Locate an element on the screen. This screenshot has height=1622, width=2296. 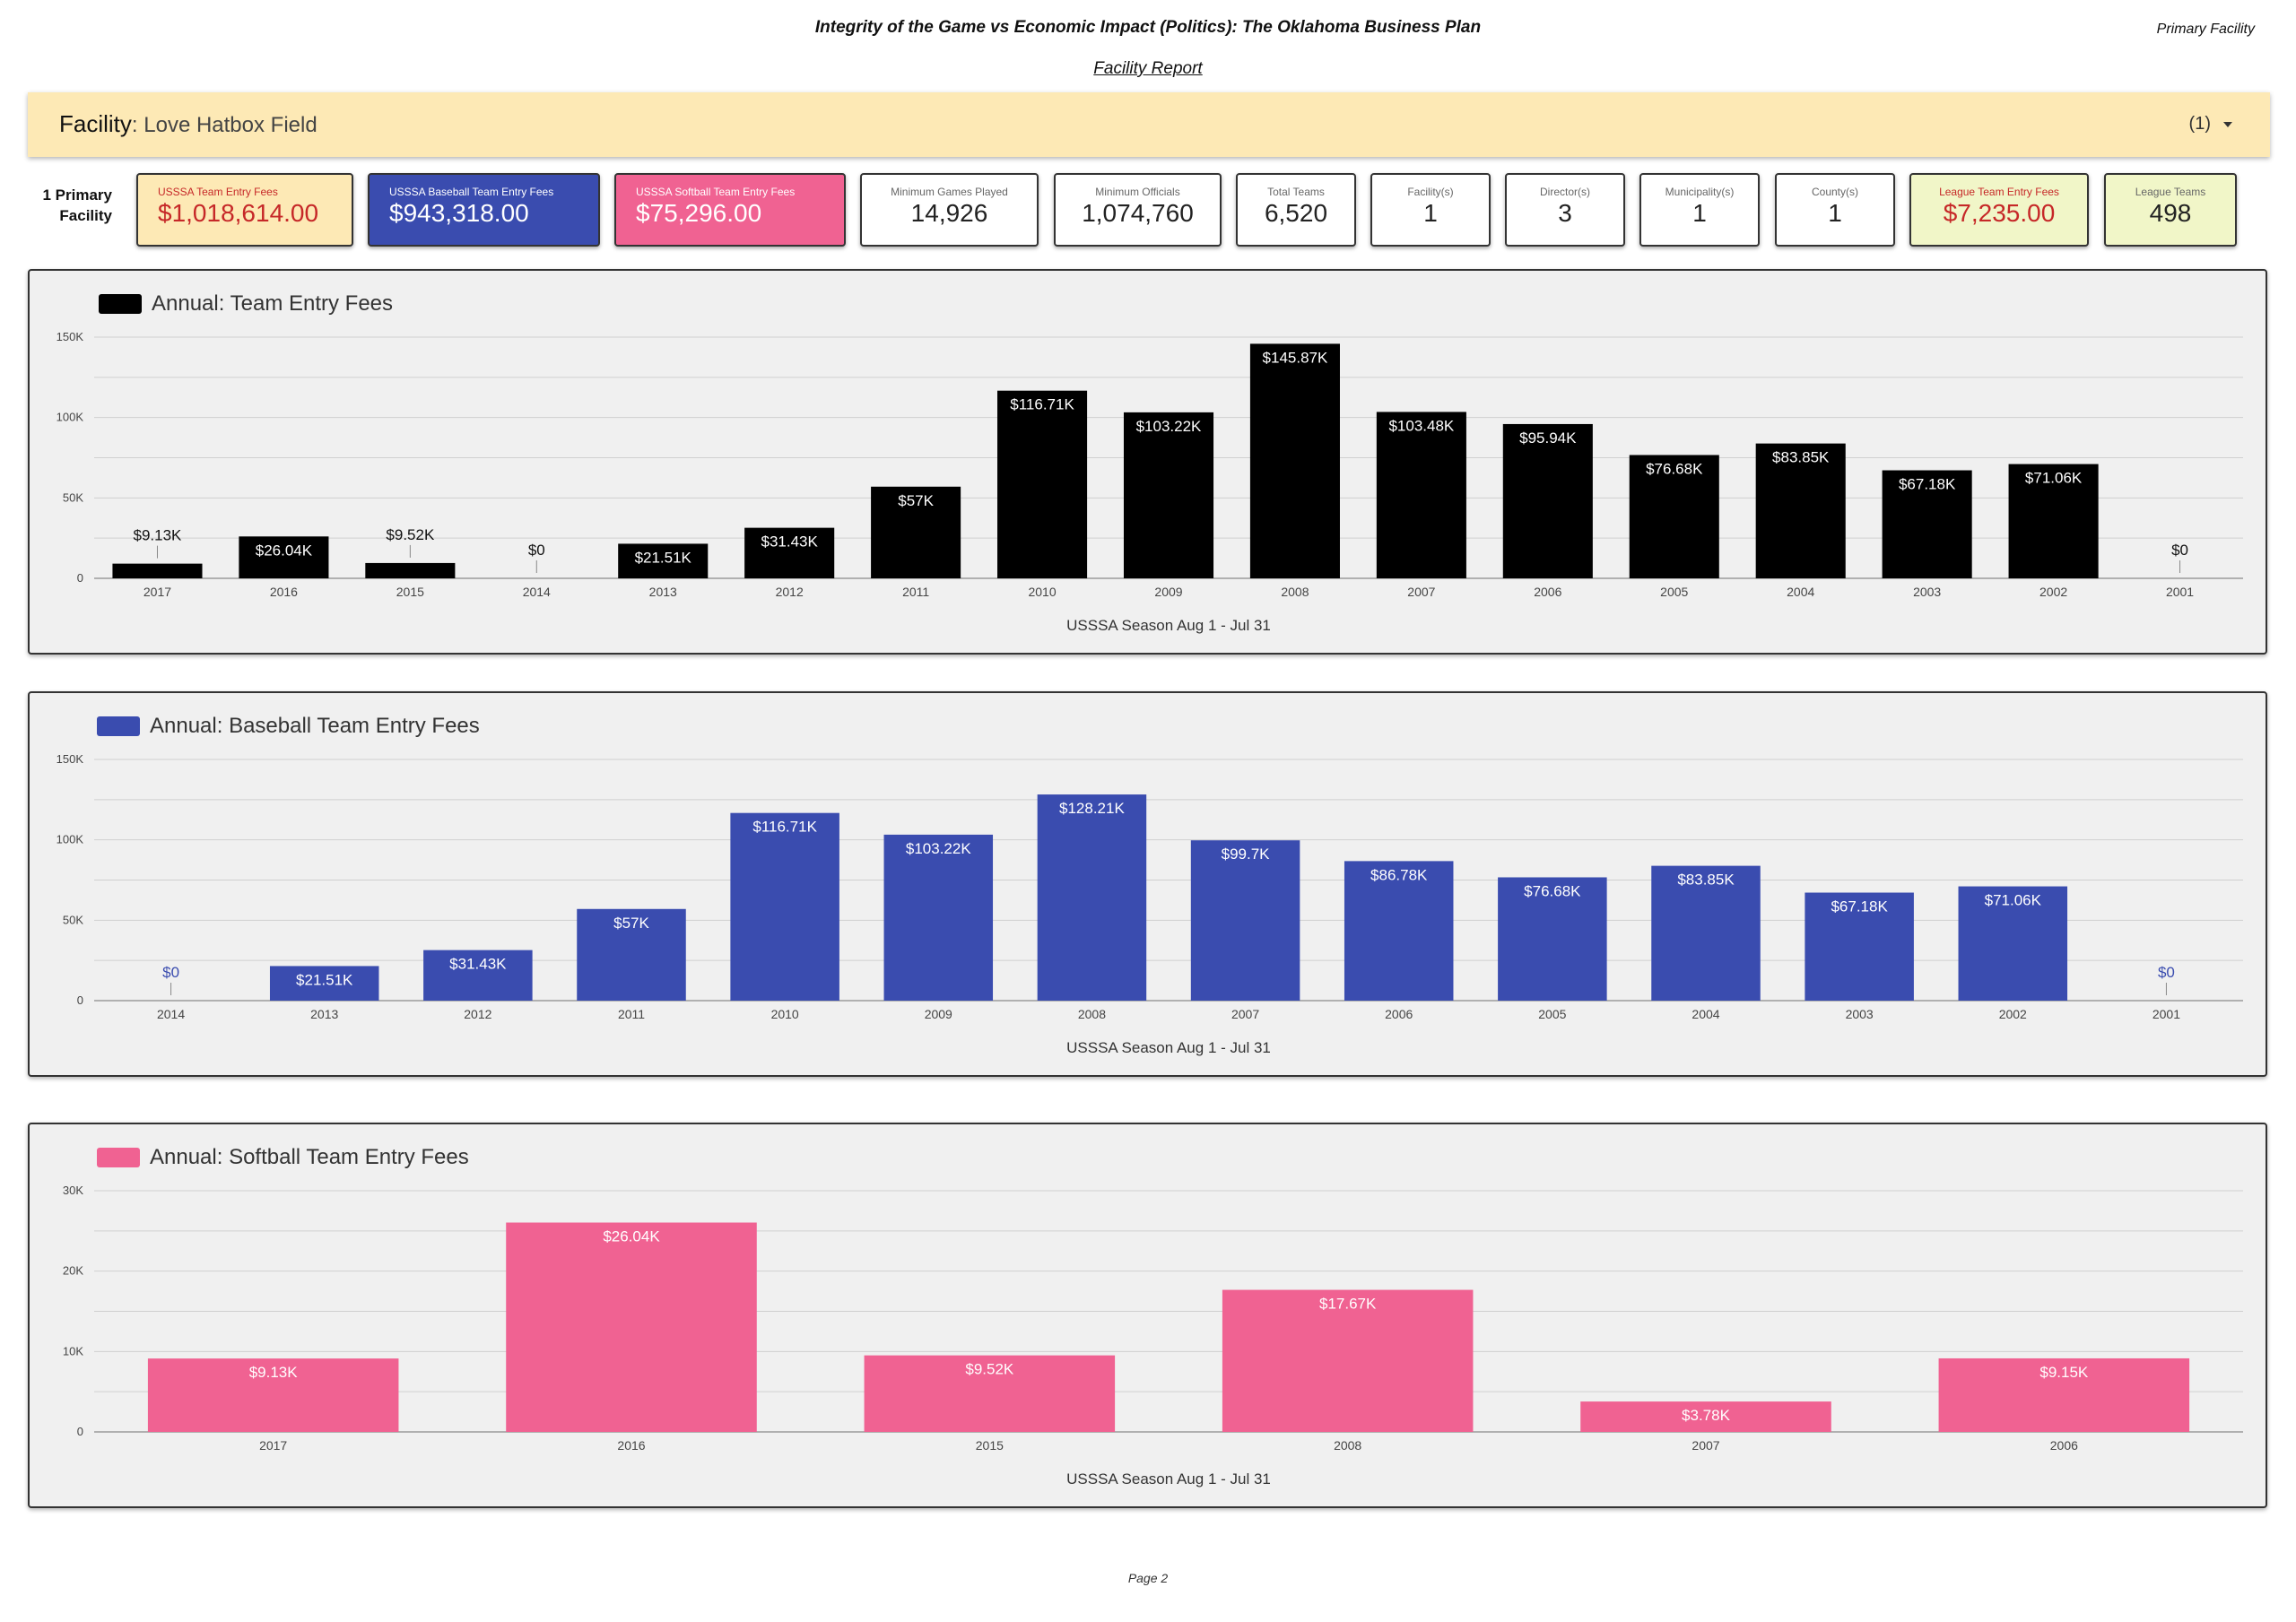
kpi-league-team-entry-fees: League Team Entry Fees $7,235.00 is located at coordinates (1999, 210).